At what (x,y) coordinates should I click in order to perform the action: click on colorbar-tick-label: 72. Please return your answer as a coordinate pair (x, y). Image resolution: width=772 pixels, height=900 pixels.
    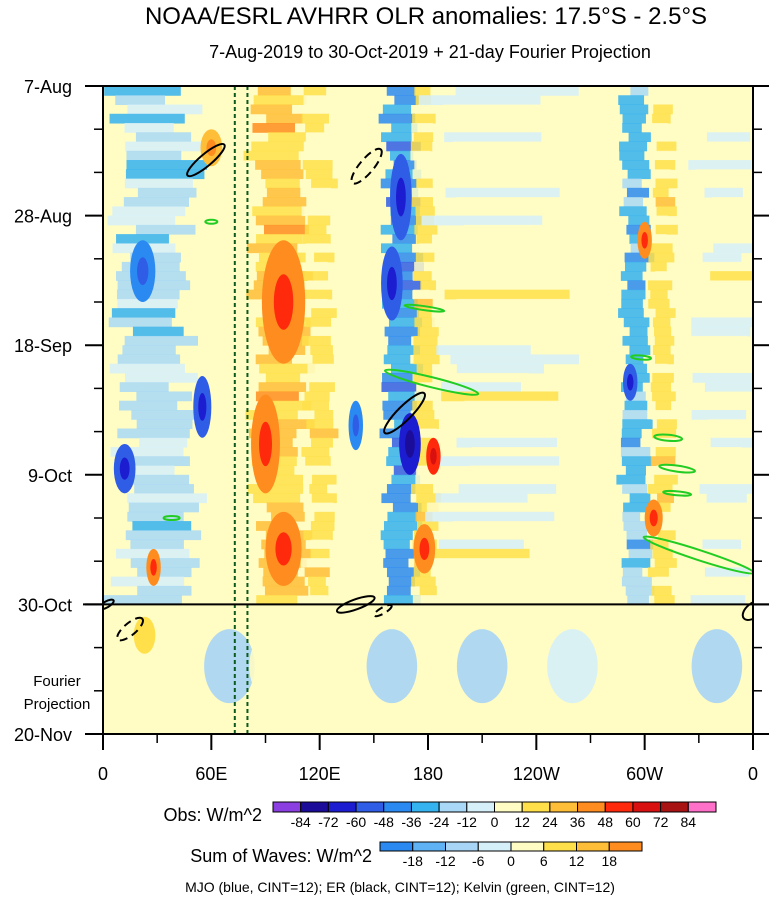
    Looking at the image, I should click on (661, 822).